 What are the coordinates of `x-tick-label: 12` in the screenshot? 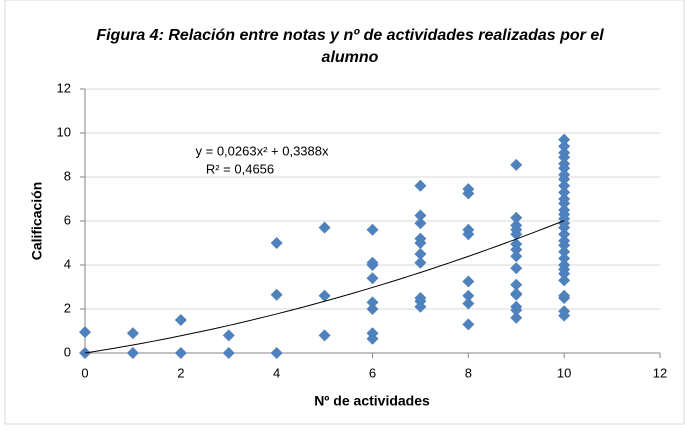 It's located at (660, 372).